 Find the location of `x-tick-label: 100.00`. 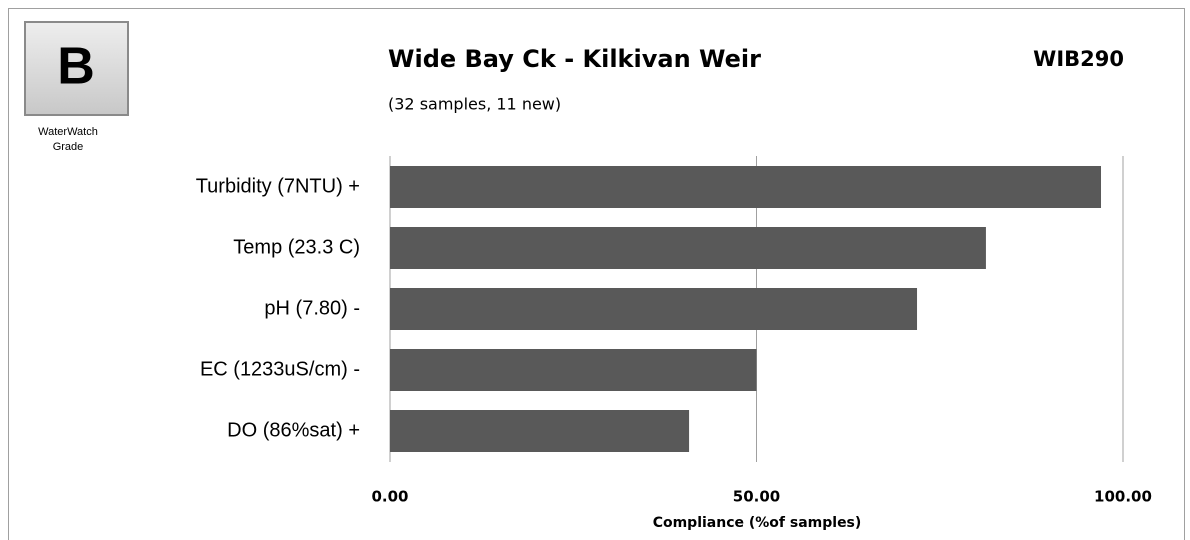

x-tick-label: 100.00 is located at coordinates (1123, 497).